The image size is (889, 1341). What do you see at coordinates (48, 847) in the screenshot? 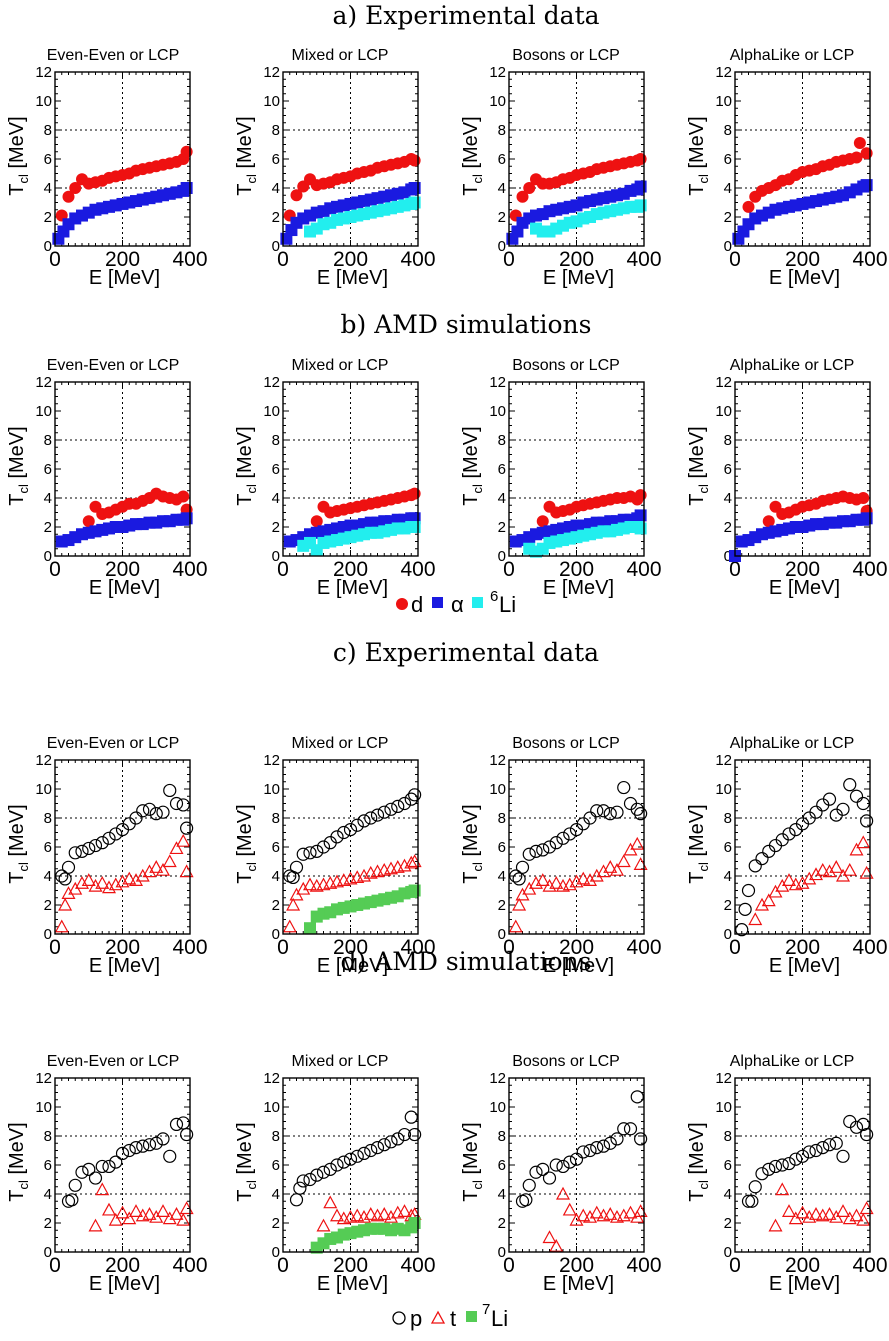
I see `y-tick-label: 6` at bounding box center [48, 847].